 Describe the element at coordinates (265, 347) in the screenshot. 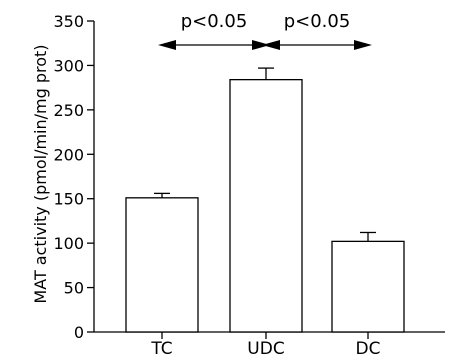

I see `x-tick-label-udc: UDC` at that location.